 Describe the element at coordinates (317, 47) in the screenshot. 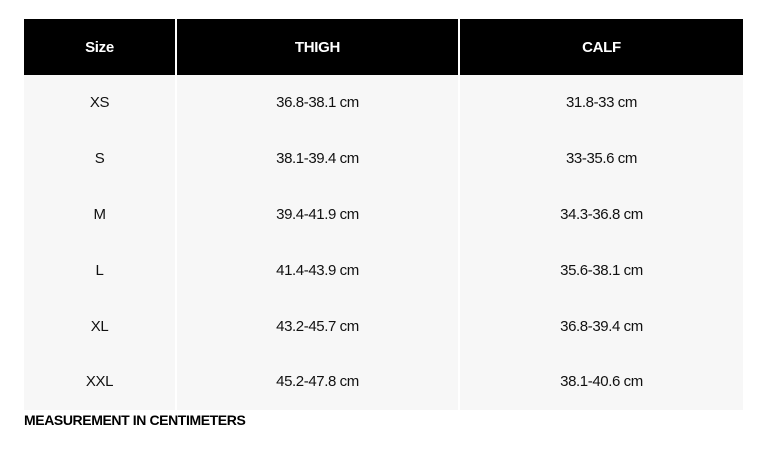

I see `header-thigh: THIGH` at that location.